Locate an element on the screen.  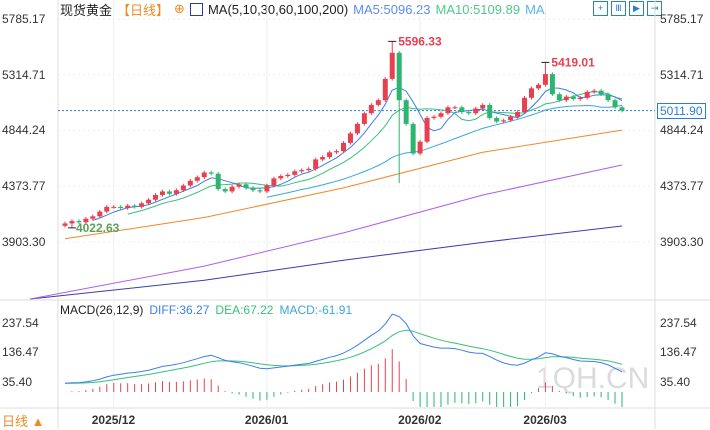
price-tick-right: 4844.24 is located at coordinates (682, 130).